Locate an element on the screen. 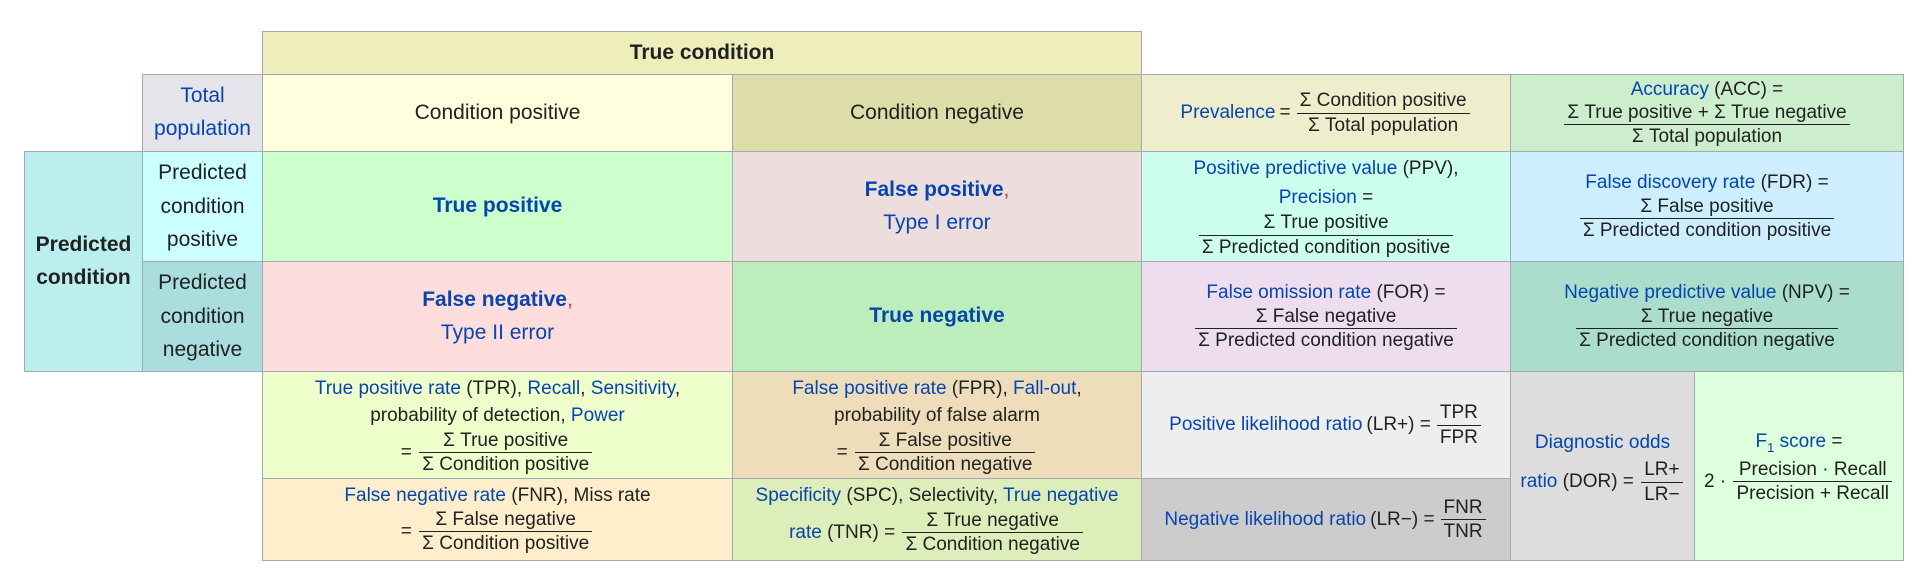 Image resolution: width=1912 pixels, height=578 pixels. true-positive-link: True positive is located at coordinates (497, 206).